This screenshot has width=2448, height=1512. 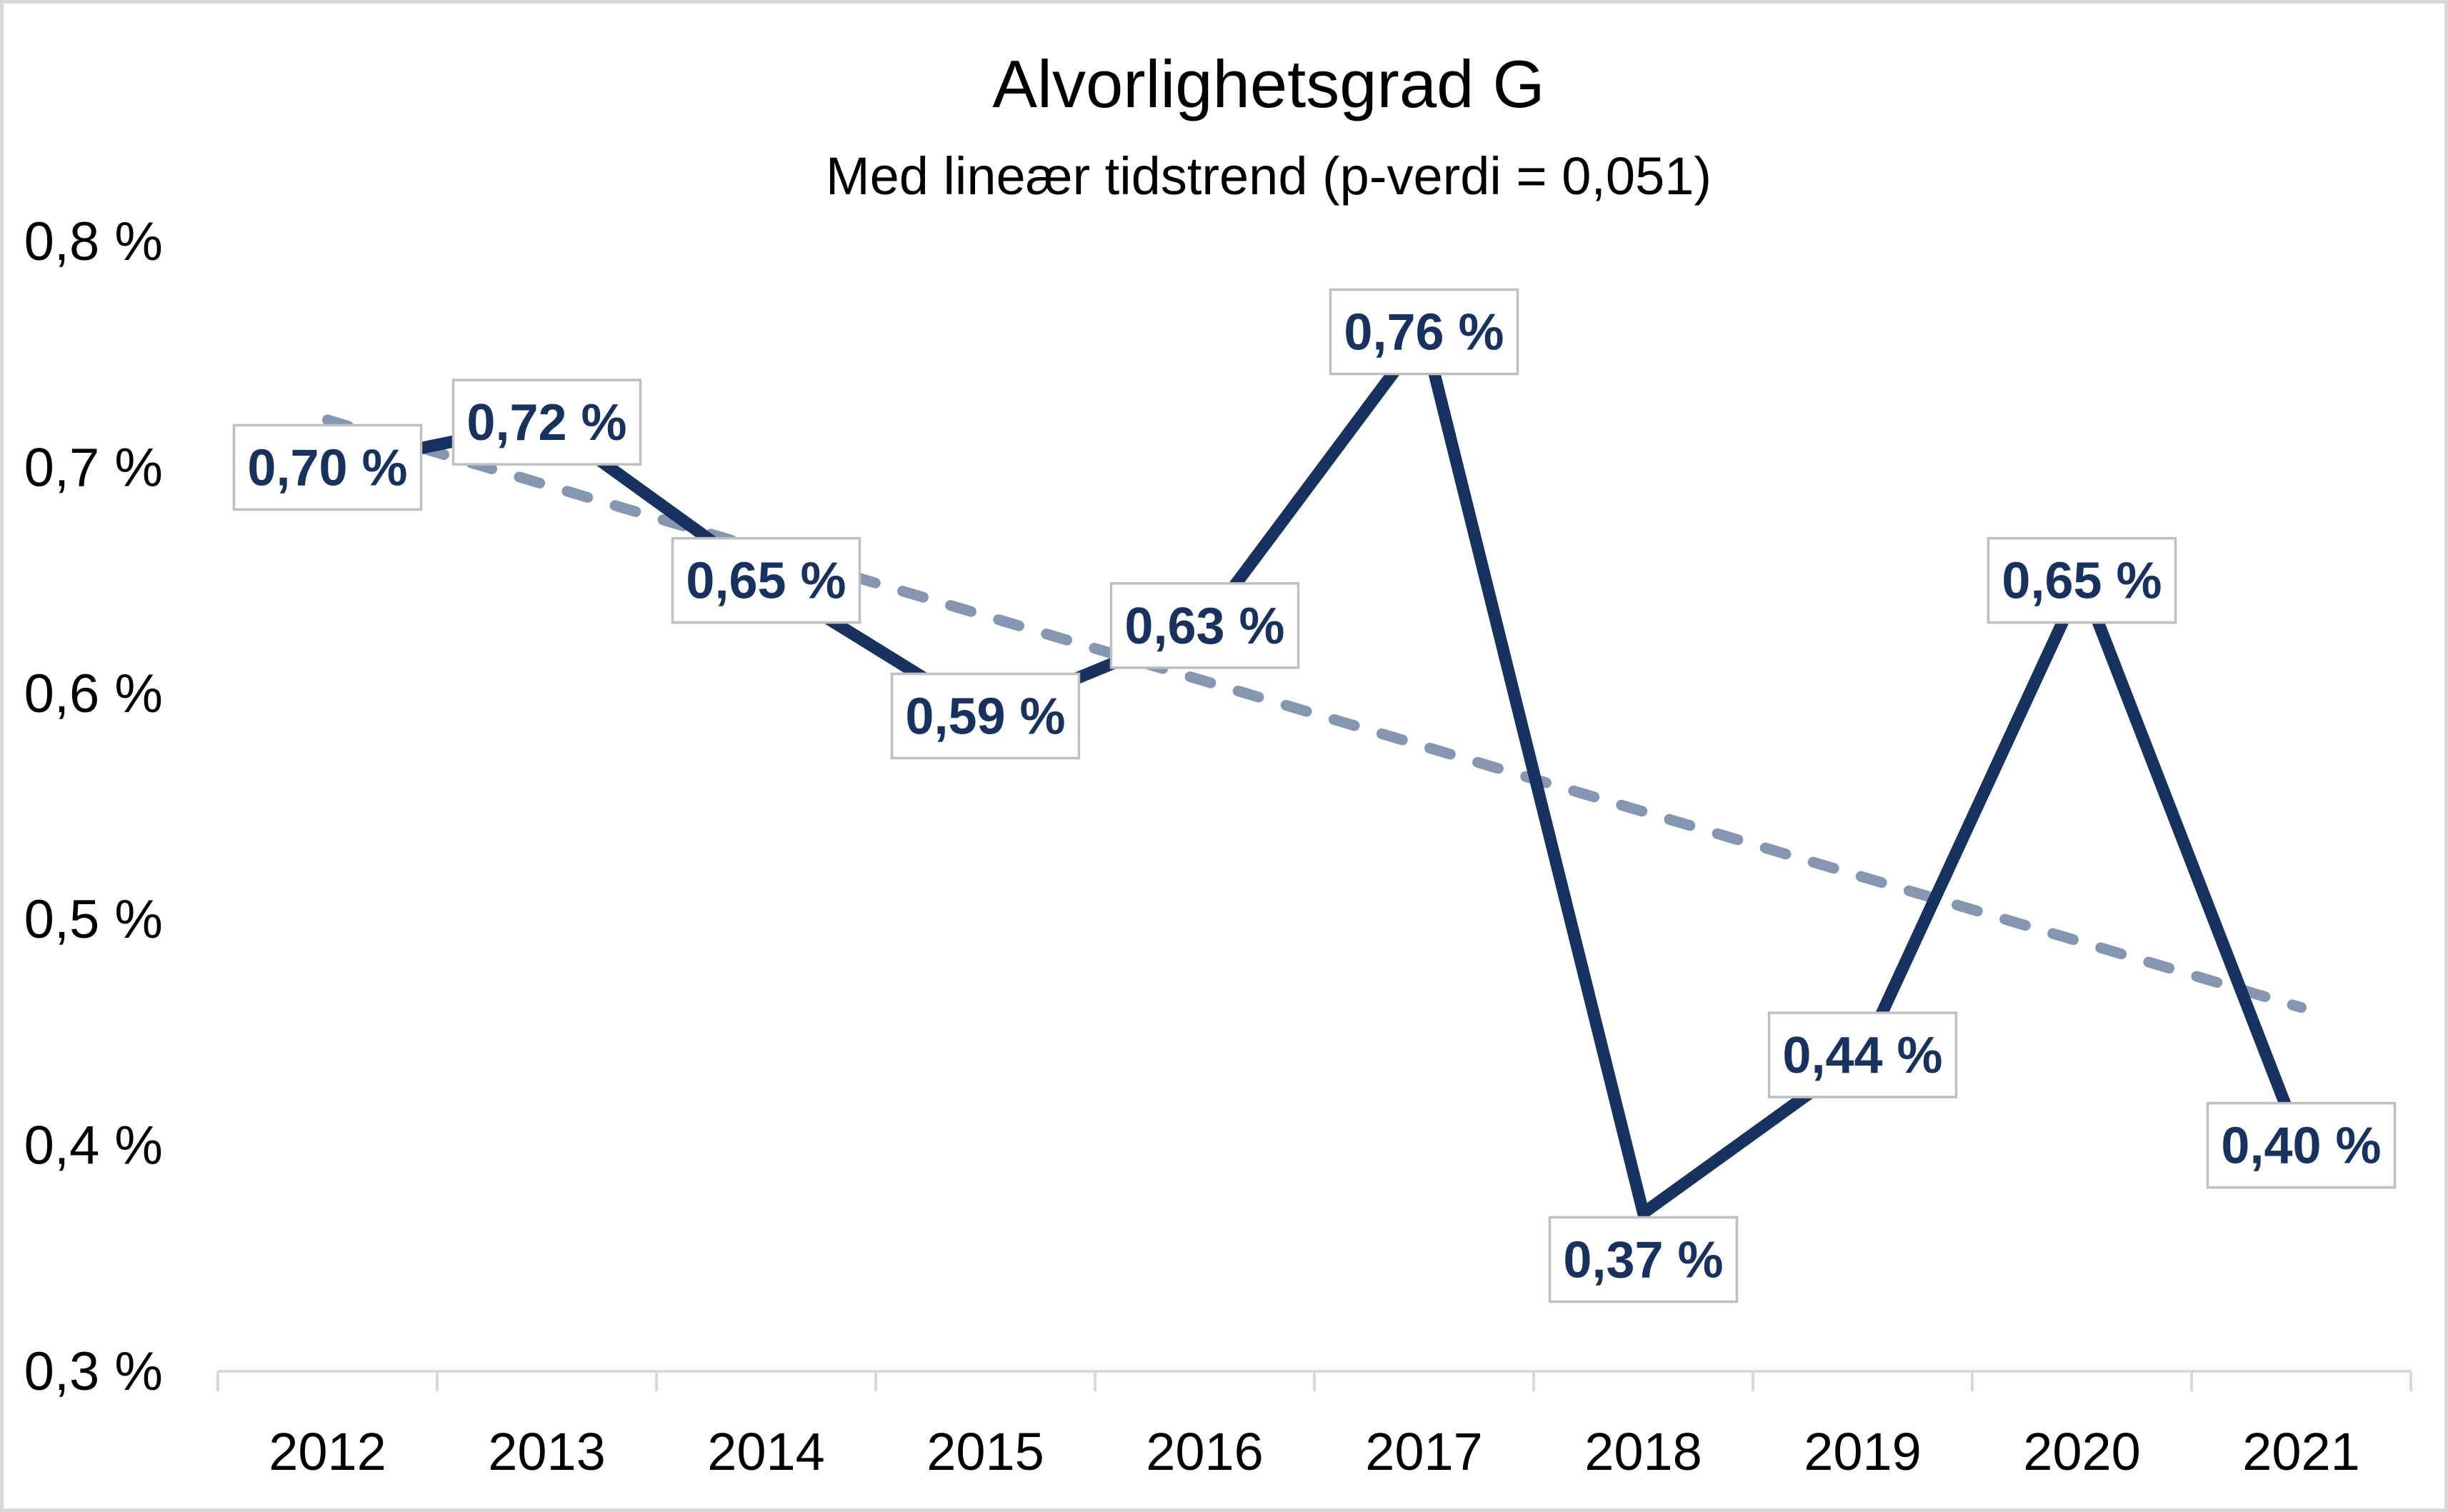 I want to click on data-label: 0,37 %, so click(x=1643, y=1259).